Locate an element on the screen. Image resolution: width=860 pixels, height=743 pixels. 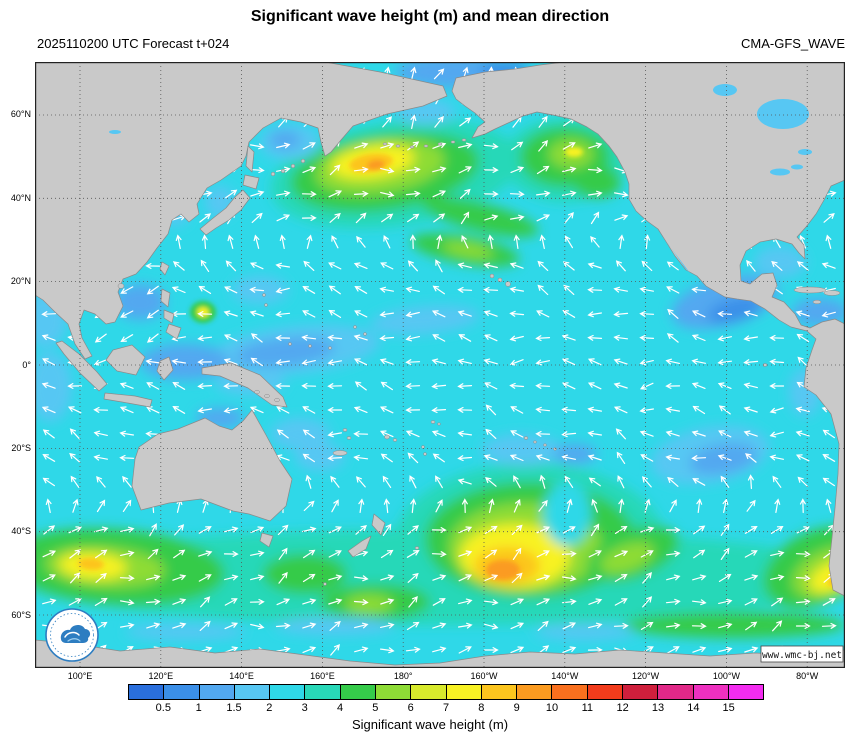
lat-tick-label: 20°S is located at coordinates (21, 447).